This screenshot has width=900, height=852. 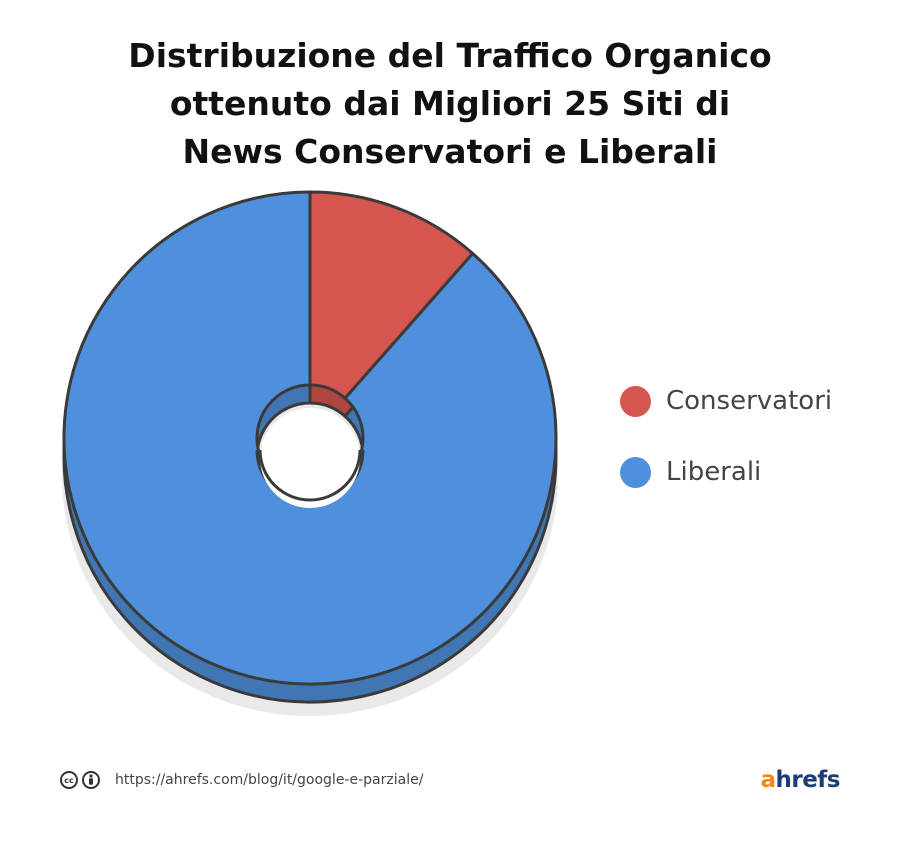 What do you see at coordinates (714, 472) in the screenshot?
I see `legend-label: Liberali` at bounding box center [714, 472].